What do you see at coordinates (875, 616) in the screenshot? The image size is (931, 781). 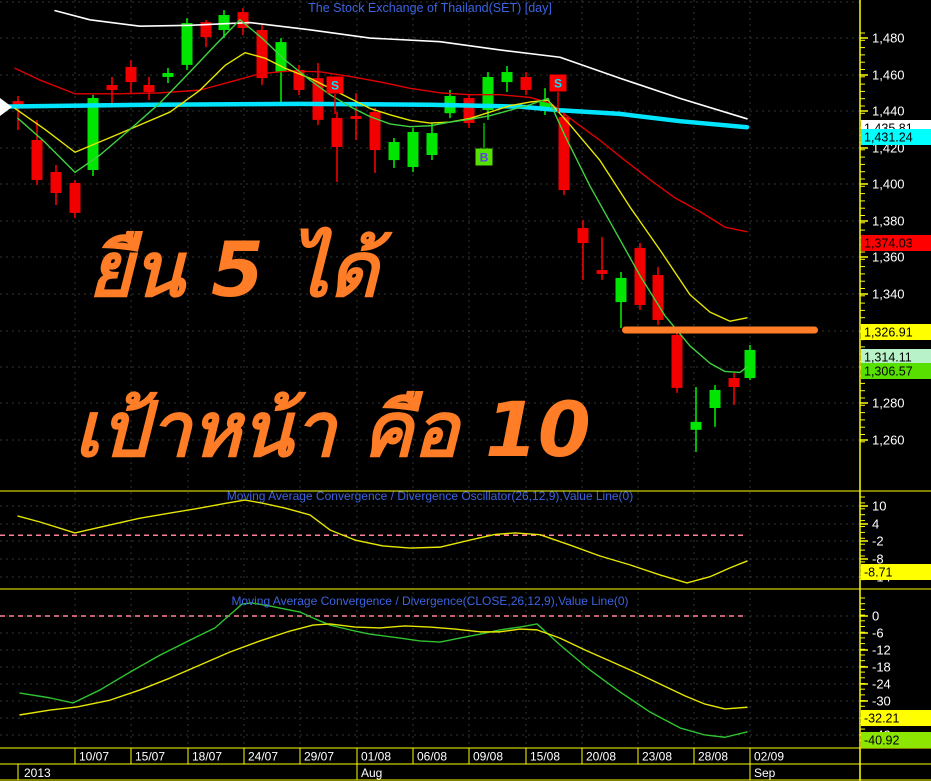 I see `macd-axis-tick-label: 0` at bounding box center [875, 616].